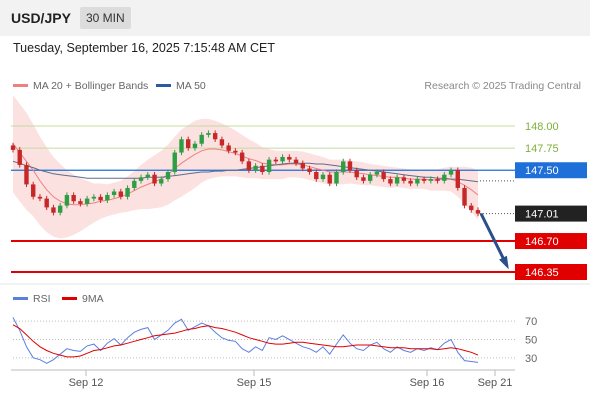 The image size is (590, 400). What do you see at coordinates (542, 149) in the screenshot?
I see `level-label: 147.75` at bounding box center [542, 149].